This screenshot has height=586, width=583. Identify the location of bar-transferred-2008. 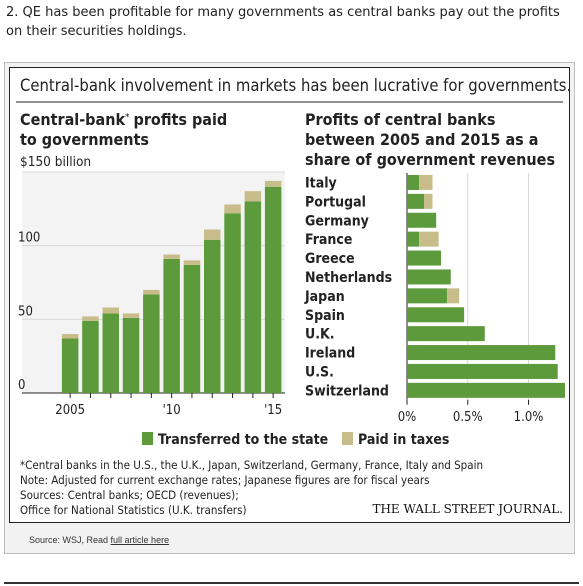
(131, 355).